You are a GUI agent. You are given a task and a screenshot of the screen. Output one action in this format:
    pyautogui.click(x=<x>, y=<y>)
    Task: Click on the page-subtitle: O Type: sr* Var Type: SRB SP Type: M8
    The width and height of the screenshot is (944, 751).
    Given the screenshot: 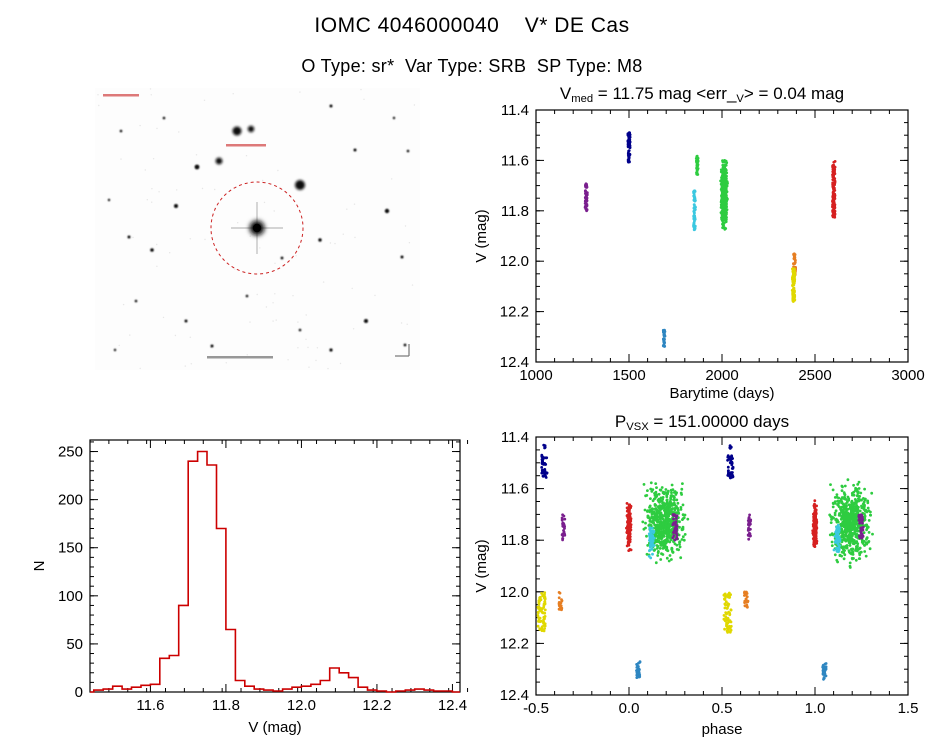 What is the action you would take?
    pyautogui.click(x=472, y=66)
    